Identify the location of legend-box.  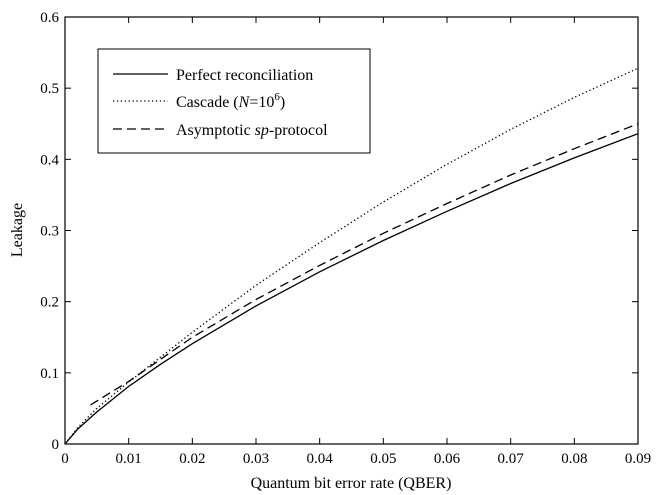
(234, 101).